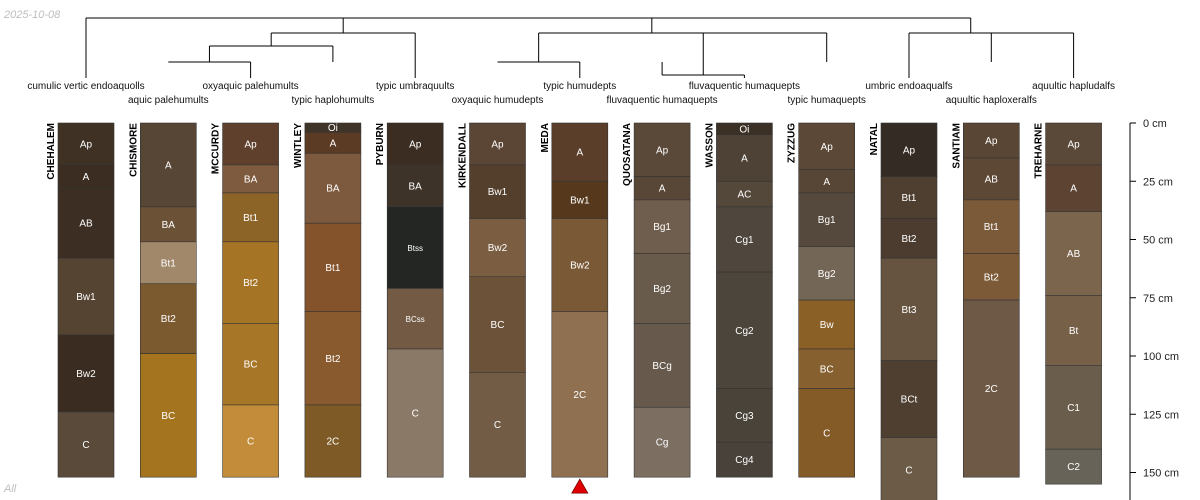 This screenshot has height=500, width=1200. Describe the element at coordinates (10, 489) in the screenshot. I see `panel-label: All` at that location.